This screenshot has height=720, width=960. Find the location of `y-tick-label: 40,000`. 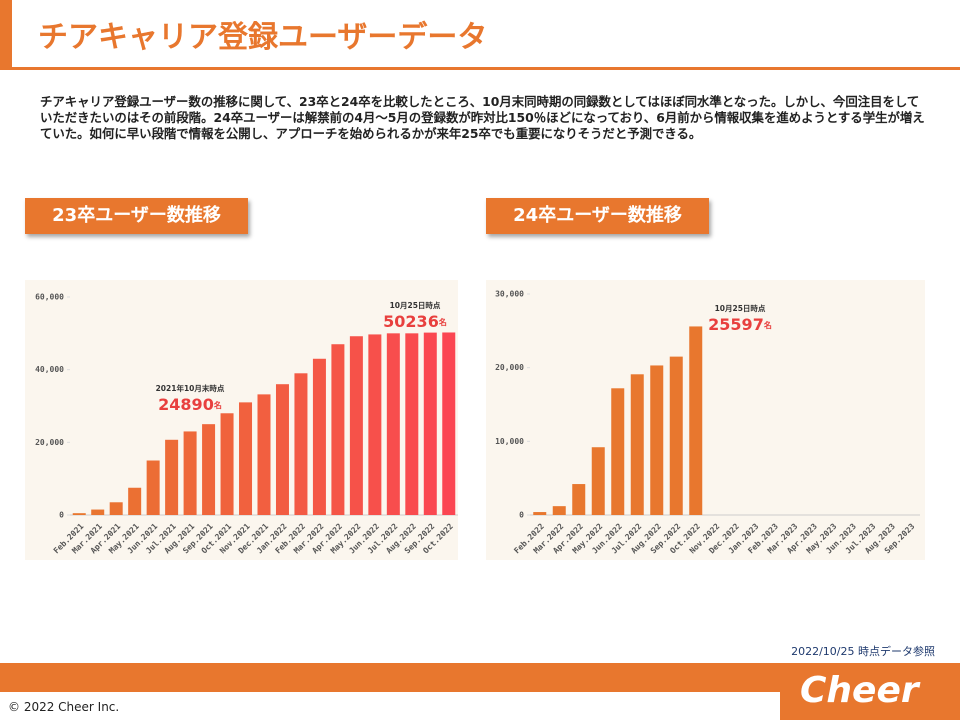

y-tick-label: 40,000 is located at coordinates (49, 369).